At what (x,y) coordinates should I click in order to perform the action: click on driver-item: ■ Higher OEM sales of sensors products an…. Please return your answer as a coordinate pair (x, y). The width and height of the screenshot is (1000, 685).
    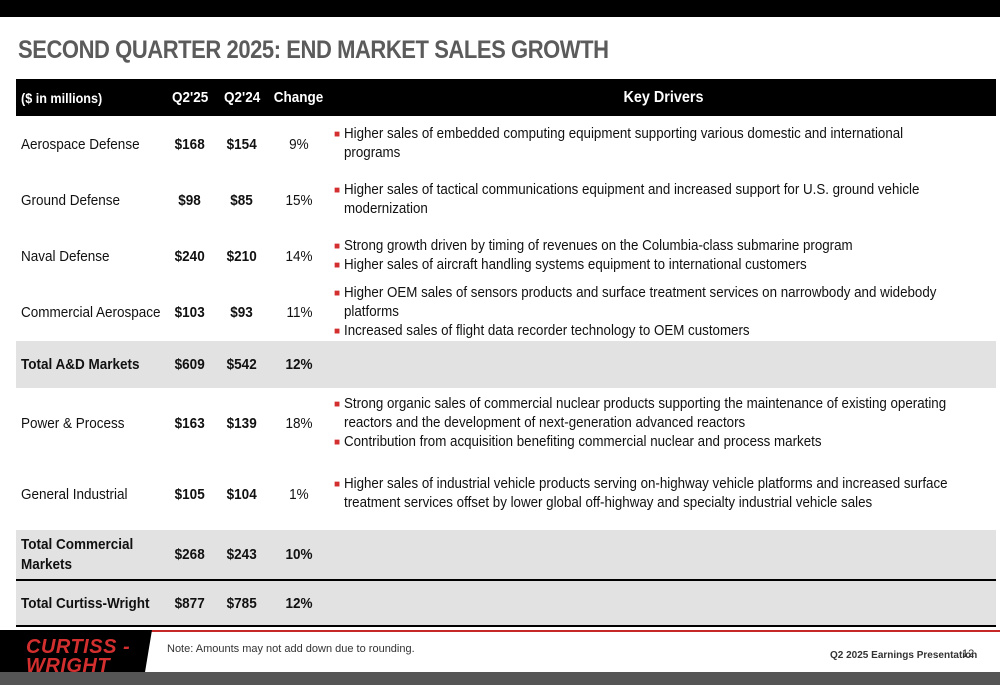
    Looking at the image, I should click on (635, 302).